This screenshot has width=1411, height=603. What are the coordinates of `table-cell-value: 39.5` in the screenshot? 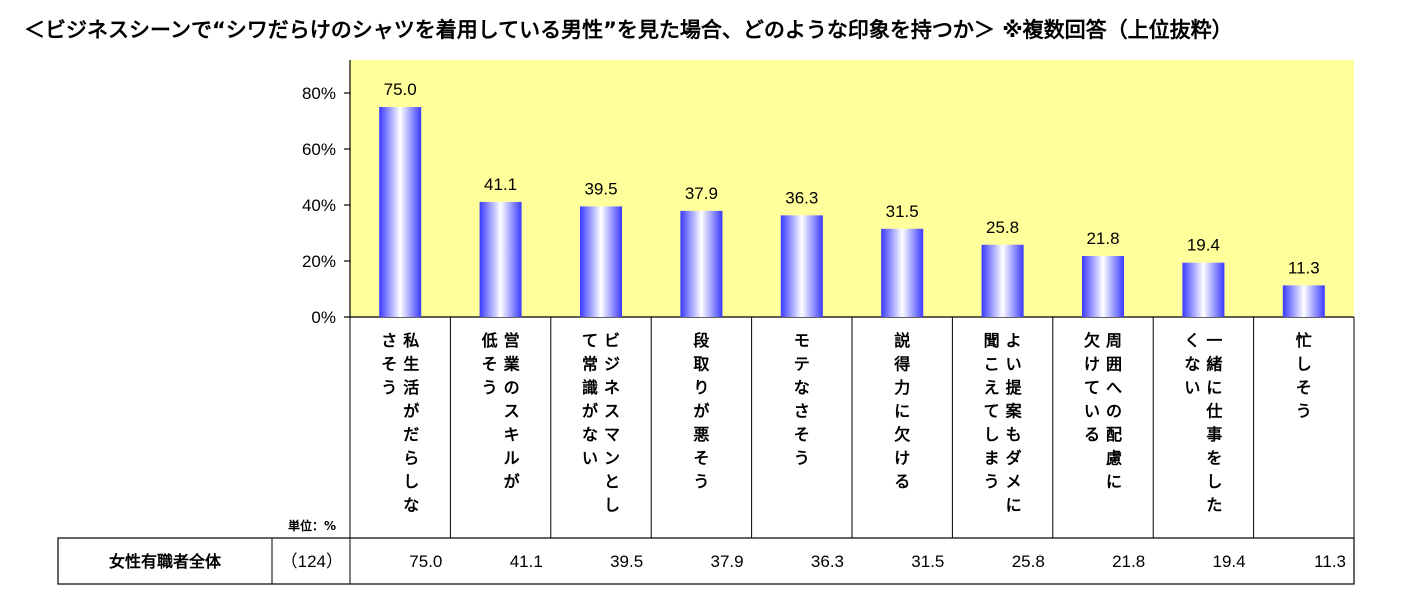 It's located at (626, 561).